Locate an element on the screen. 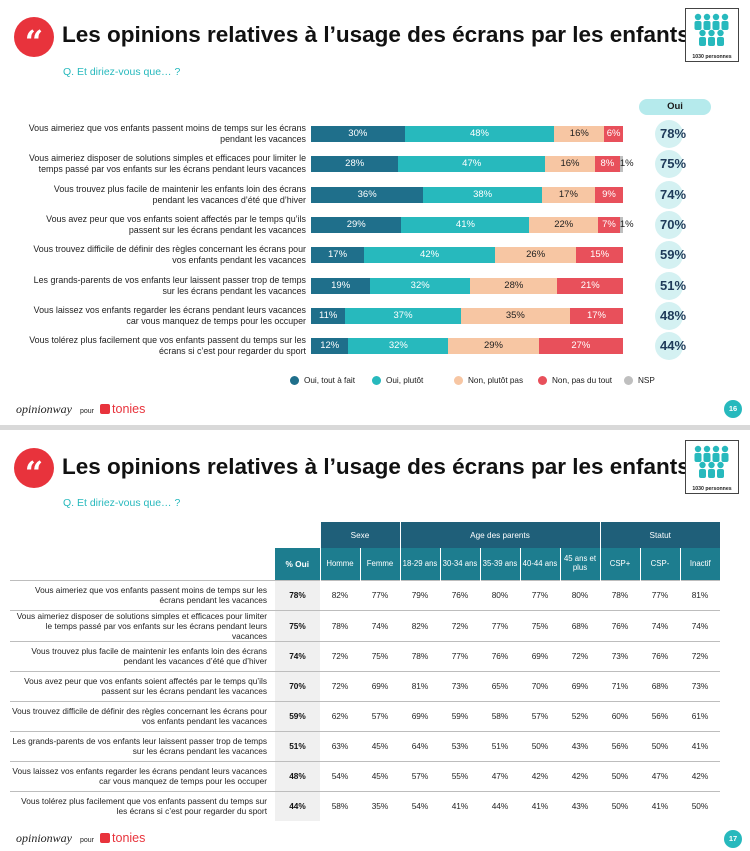 This screenshot has width=750, height=851. table-cell: 59% is located at coordinates (460, 715).